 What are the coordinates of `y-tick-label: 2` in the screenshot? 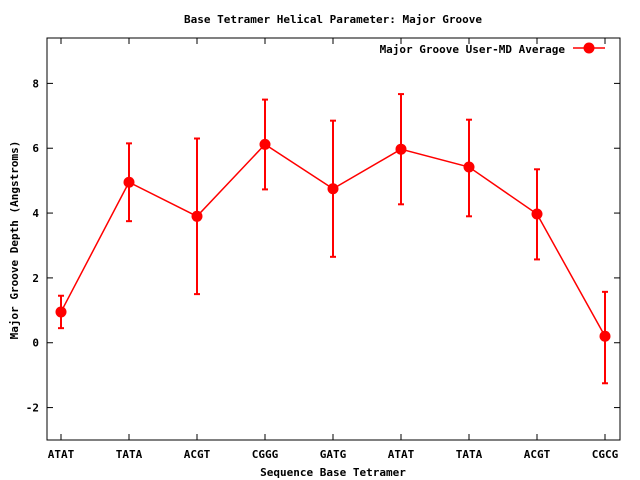 It's located at (35, 278).